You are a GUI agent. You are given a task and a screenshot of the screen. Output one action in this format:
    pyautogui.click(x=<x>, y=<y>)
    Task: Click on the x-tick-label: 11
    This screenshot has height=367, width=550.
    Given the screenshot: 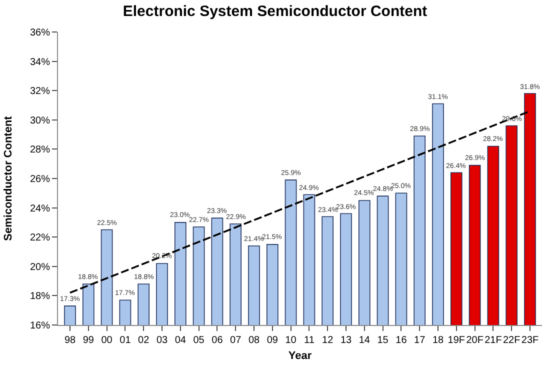 What is the action you would take?
    pyautogui.click(x=309, y=340)
    